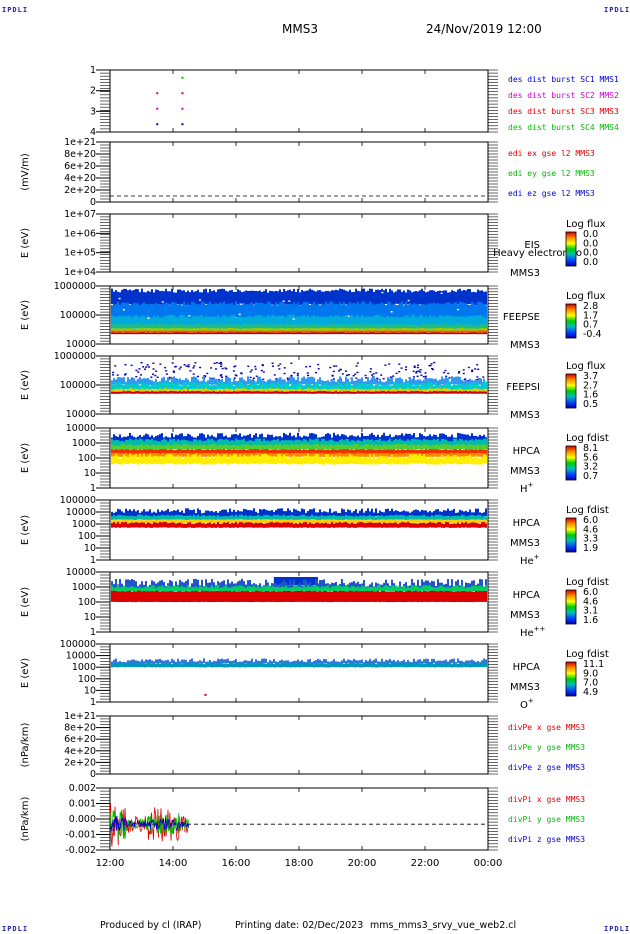  What do you see at coordinates (525, 471) in the screenshot?
I see `panel-5-spacecraft-label: MMS3` at bounding box center [525, 471].